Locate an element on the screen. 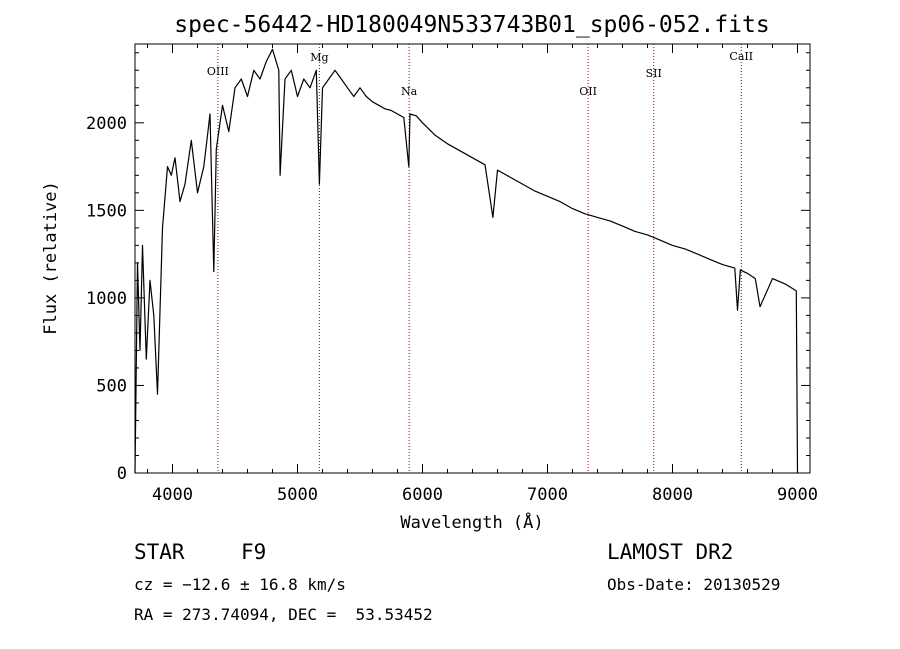  x-tick-label: 6000 is located at coordinates (422, 495).